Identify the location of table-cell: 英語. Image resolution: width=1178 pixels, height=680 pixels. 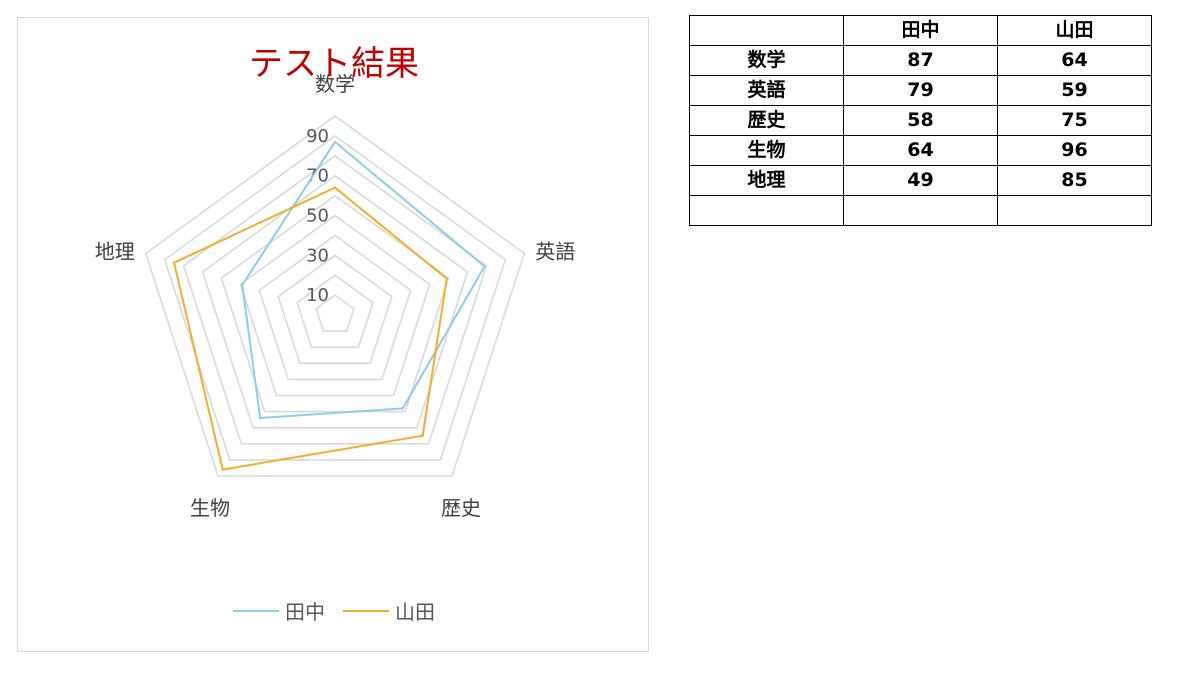
(766, 90).